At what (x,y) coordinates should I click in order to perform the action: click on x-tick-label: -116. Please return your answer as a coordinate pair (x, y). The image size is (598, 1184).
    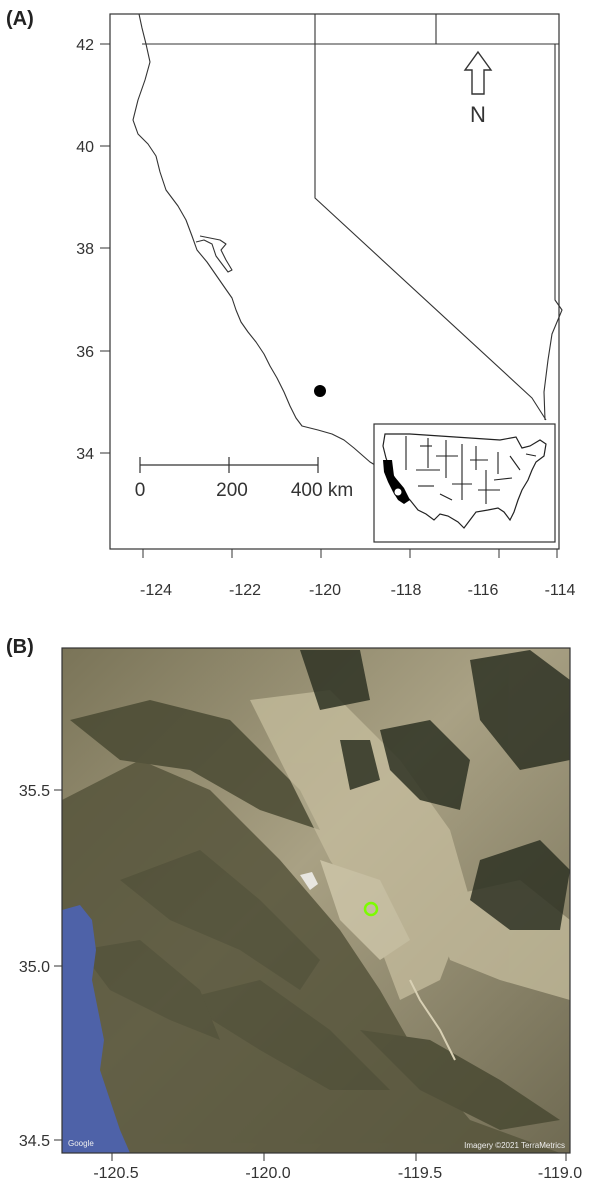
    Looking at the image, I should click on (483, 590).